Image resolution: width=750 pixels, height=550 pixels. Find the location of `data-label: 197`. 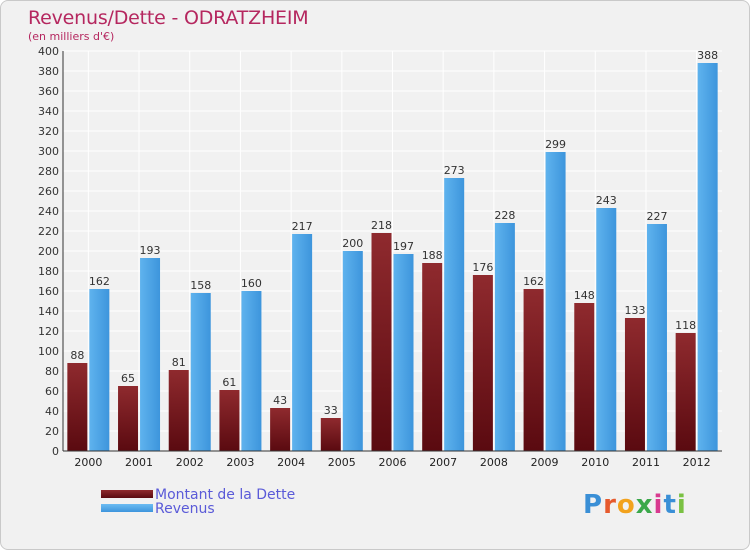

data-label: 197 is located at coordinates (403, 246).